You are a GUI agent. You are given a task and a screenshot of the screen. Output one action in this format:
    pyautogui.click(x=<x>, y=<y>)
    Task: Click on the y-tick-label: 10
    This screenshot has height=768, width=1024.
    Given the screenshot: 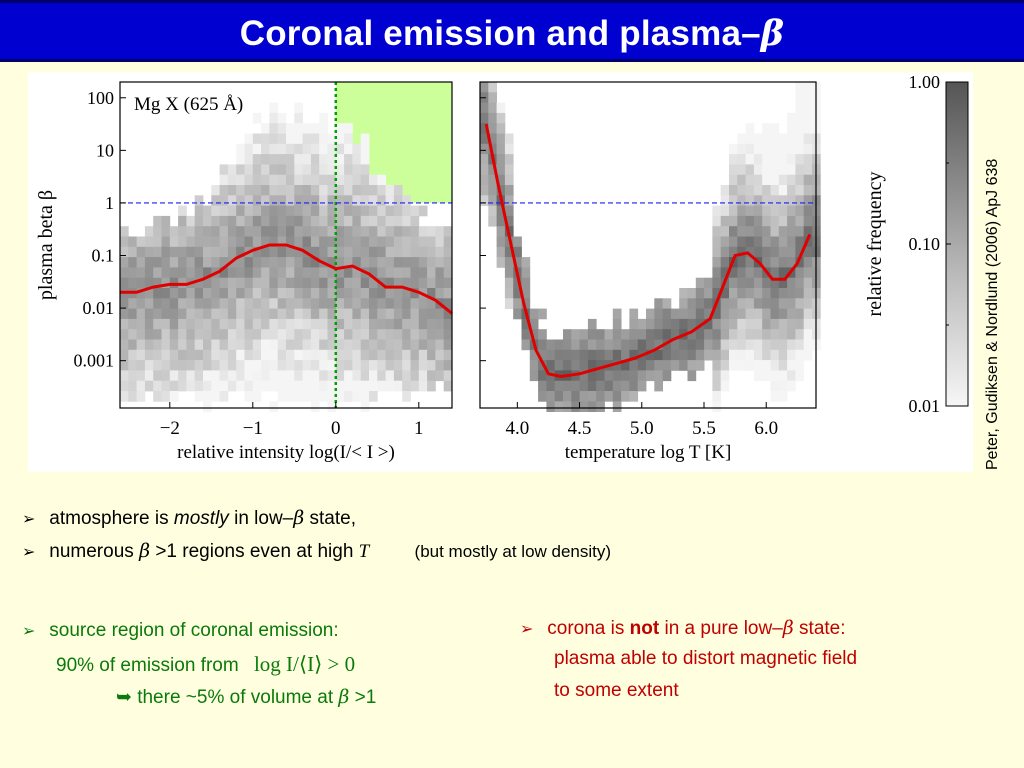 What is the action you would take?
    pyautogui.click(x=105, y=150)
    